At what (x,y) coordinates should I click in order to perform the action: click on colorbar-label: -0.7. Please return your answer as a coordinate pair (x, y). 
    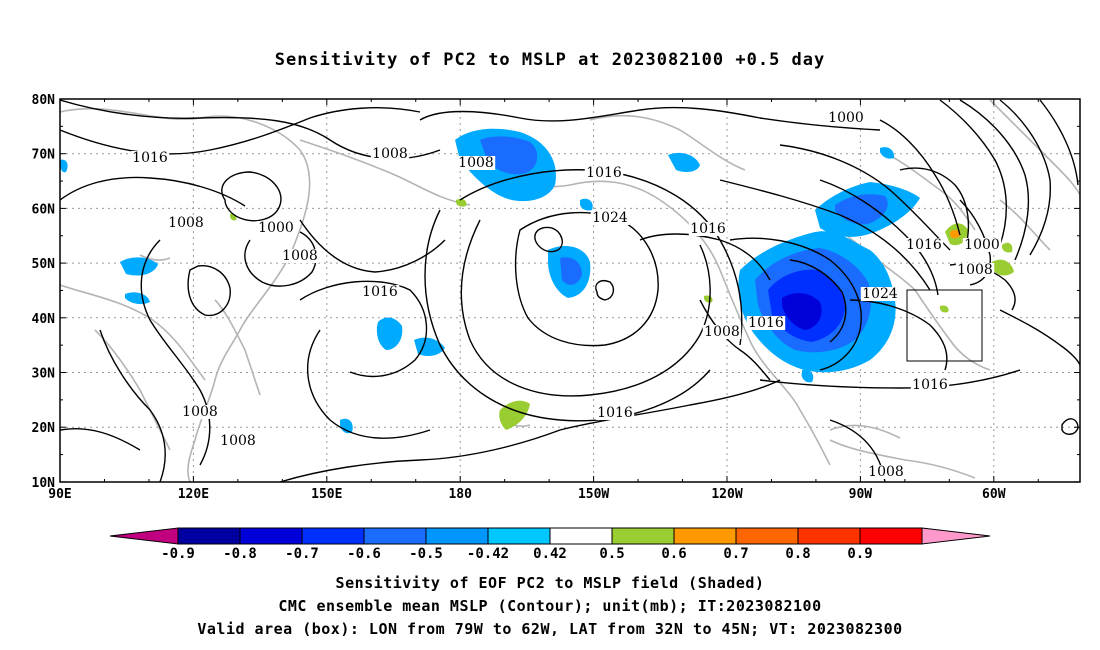
    Looking at the image, I should click on (302, 554).